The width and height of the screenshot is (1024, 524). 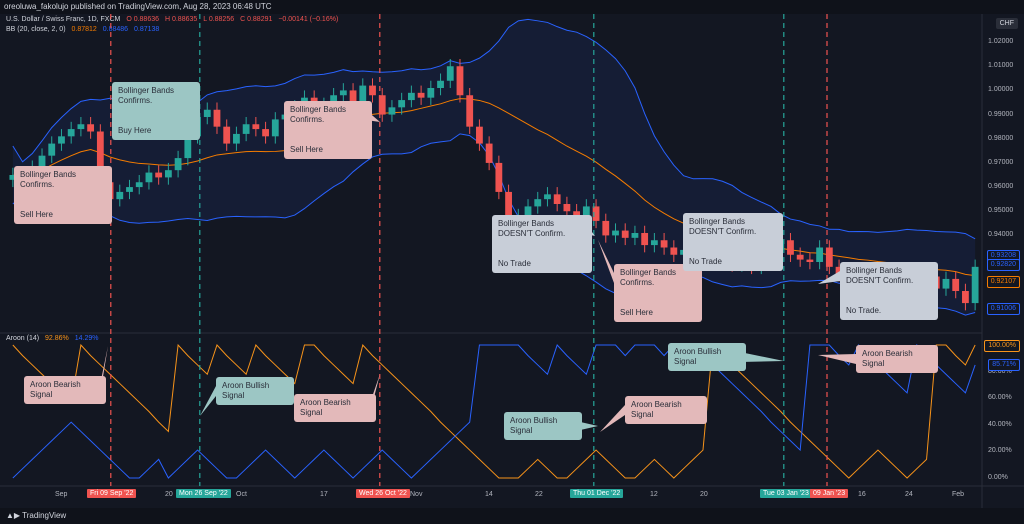 I want to click on annotation-callout-a4: Bollinger Bands DOESN'T Confirm. No Trade, so click(x=542, y=244).